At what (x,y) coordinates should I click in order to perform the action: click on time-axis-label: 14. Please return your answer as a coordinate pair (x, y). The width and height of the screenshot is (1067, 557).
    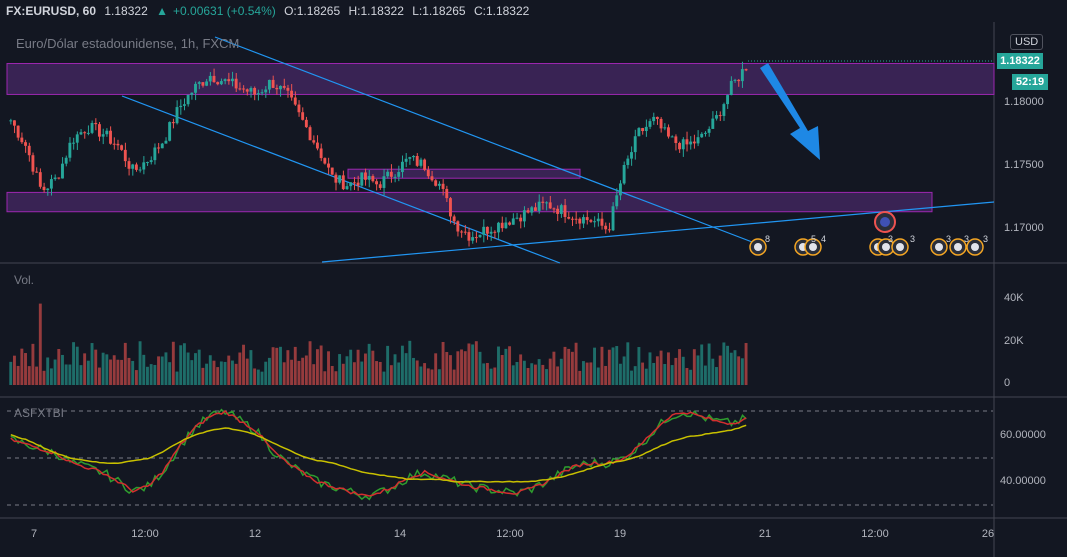
    Looking at the image, I should click on (400, 534).